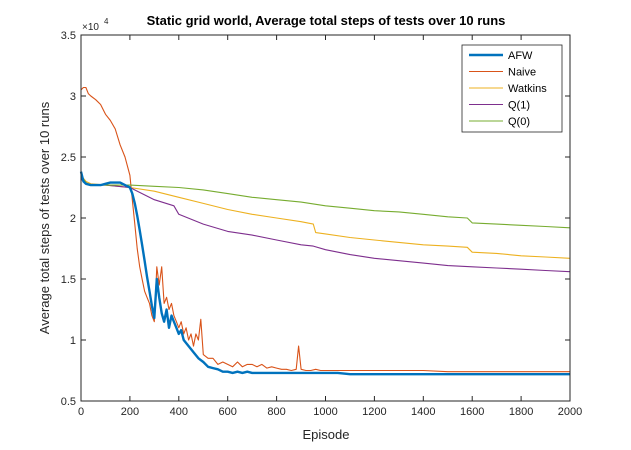 The image size is (631, 450). I want to click on y-tick-label: 3.5, so click(68, 36).